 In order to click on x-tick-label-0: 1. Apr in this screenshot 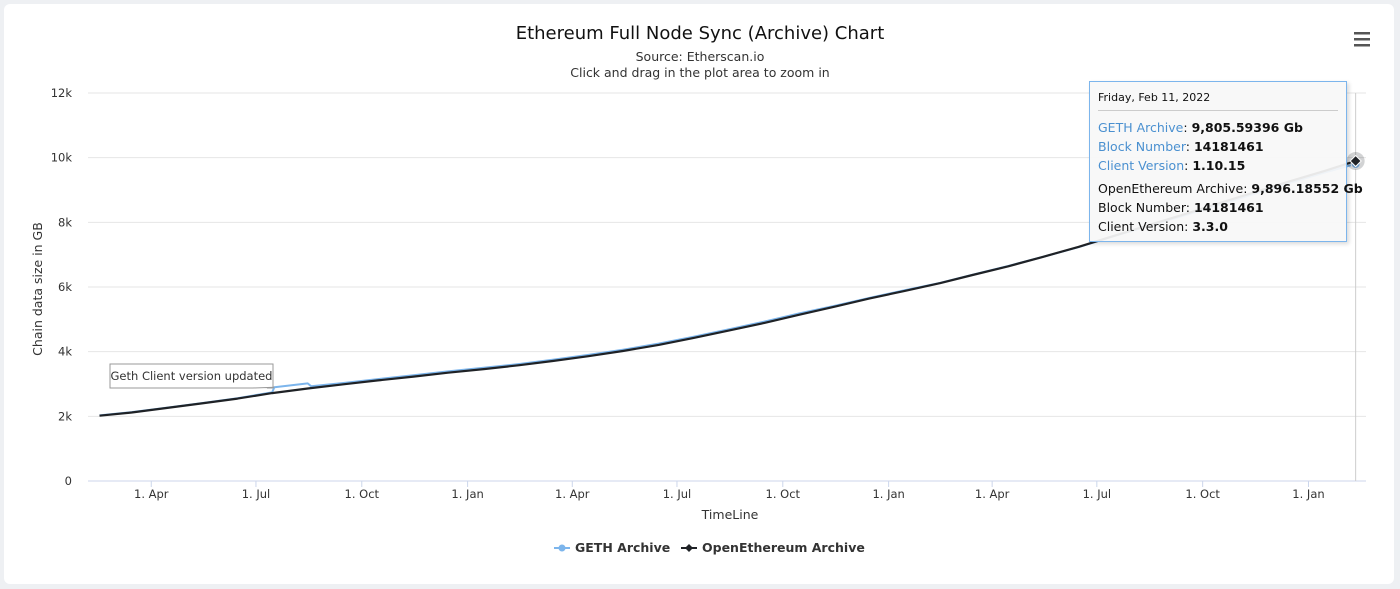, I will do `click(151, 494)`.